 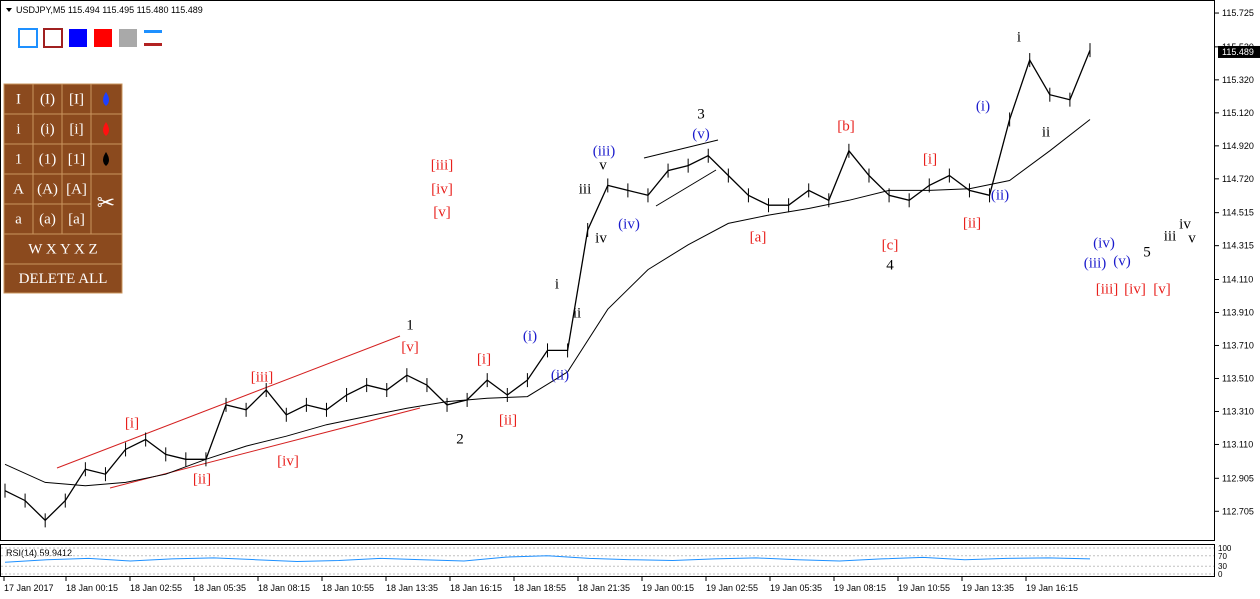 I want to click on y-tick-label: 113.910, so click(x=1238, y=312).